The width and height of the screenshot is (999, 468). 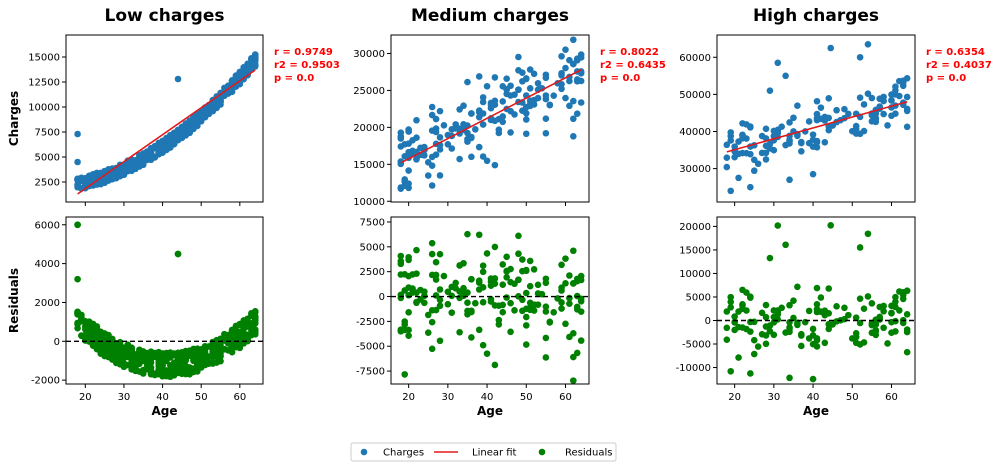 What do you see at coordinates (490, 16) in the screenshot?
I see `chart-title: Medium charges` at bounding box center [490, 16].